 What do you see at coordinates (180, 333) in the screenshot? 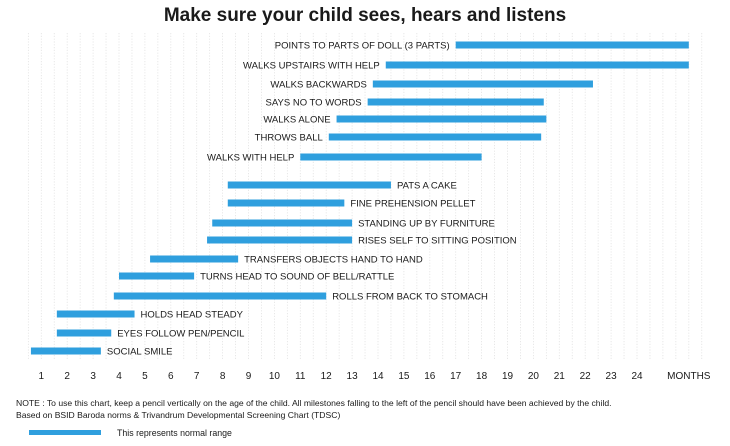
I see `milestone-label: EYES FOLLOW PEN/PENCIL` at bounding box center [180, 333].